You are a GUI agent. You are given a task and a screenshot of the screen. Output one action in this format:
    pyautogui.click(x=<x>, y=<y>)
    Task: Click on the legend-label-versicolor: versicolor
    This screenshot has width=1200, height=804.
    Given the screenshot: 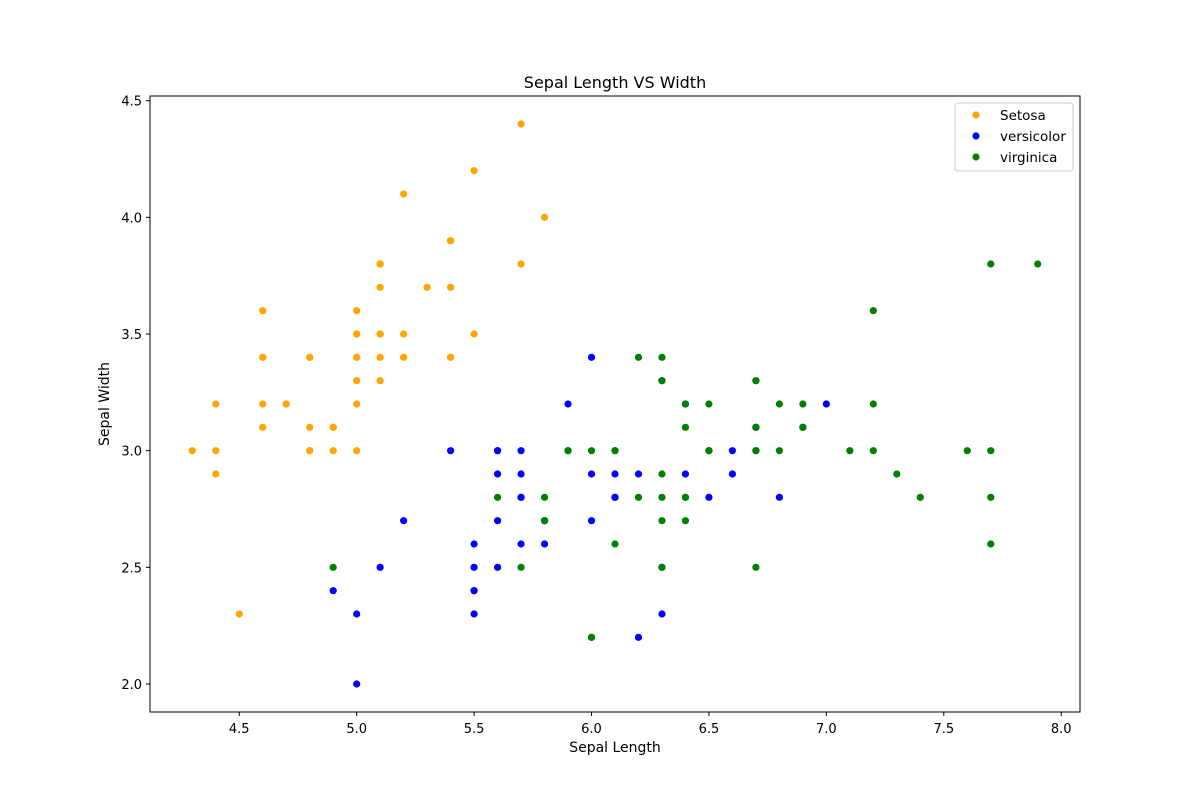 What is the action you would take?
    pyautogui.click(x=1033, y=137)
    